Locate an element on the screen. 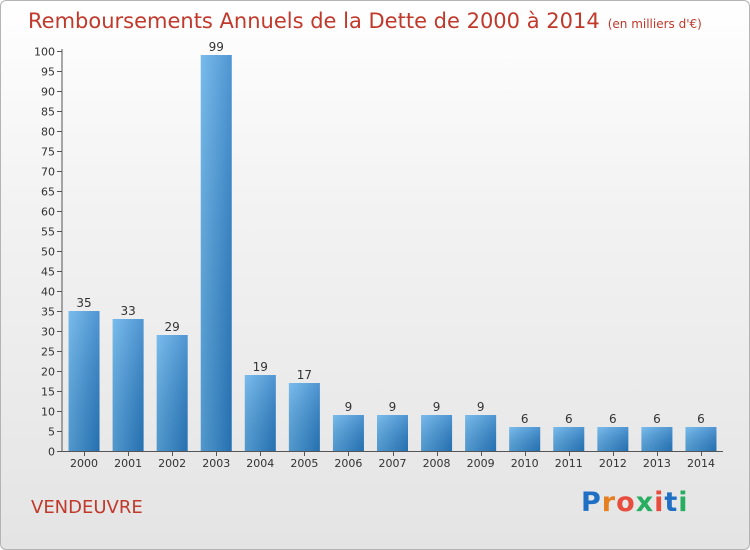  y-tick-label: 0 is located at coordinates (51, 452).